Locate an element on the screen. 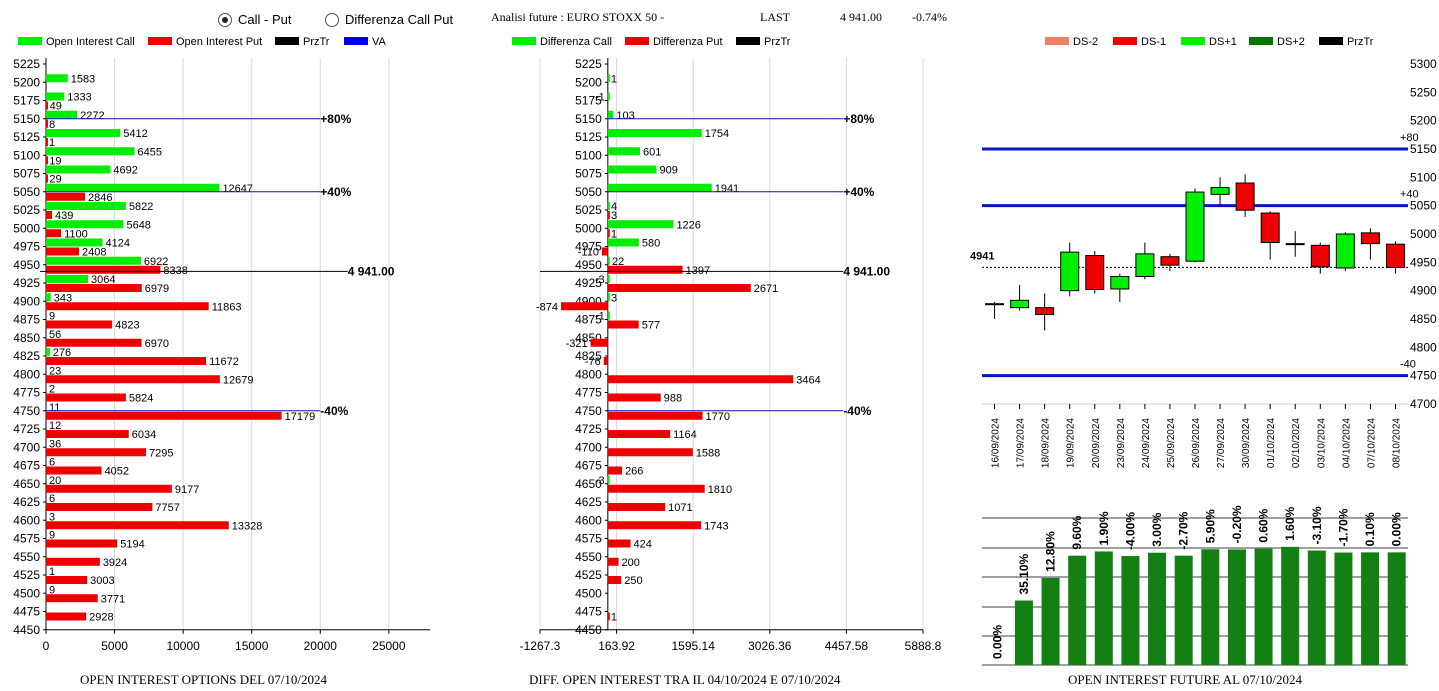 The width and height of the screenshot is (1439, 691). bar-label: 4823 is located at coordinates (127, 326).